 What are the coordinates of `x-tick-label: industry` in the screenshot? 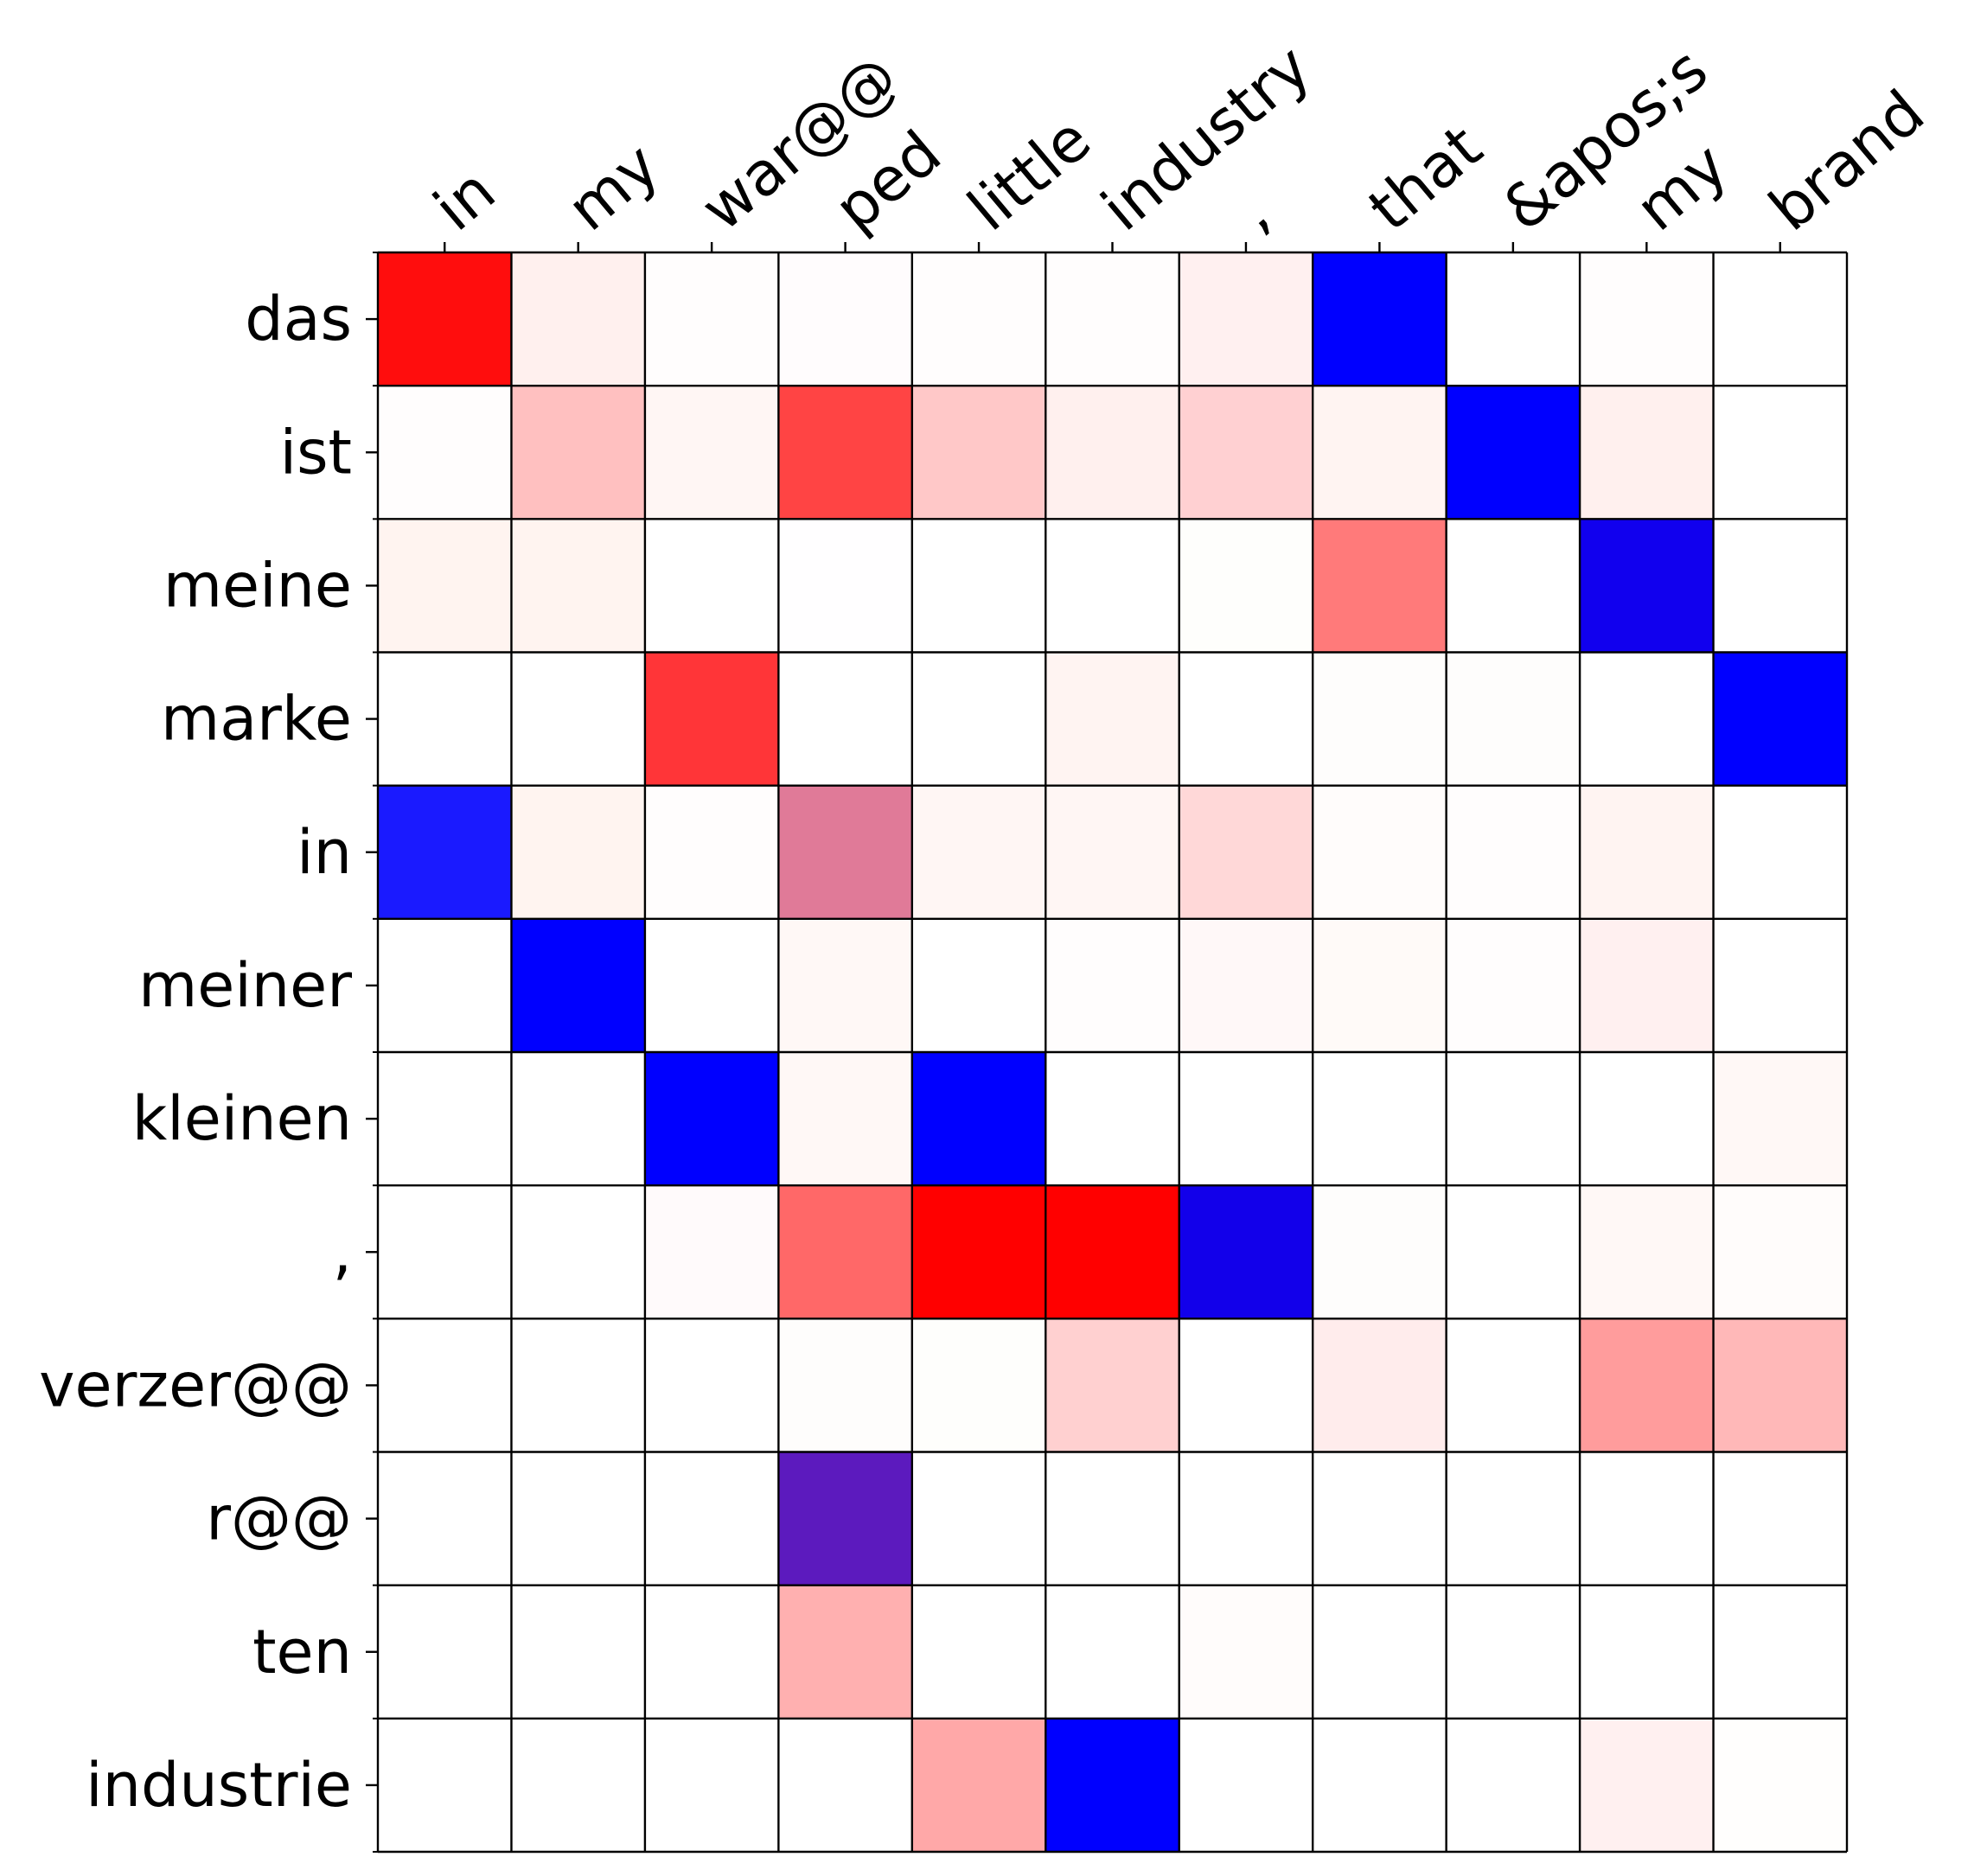 It's located at (1206, 138).